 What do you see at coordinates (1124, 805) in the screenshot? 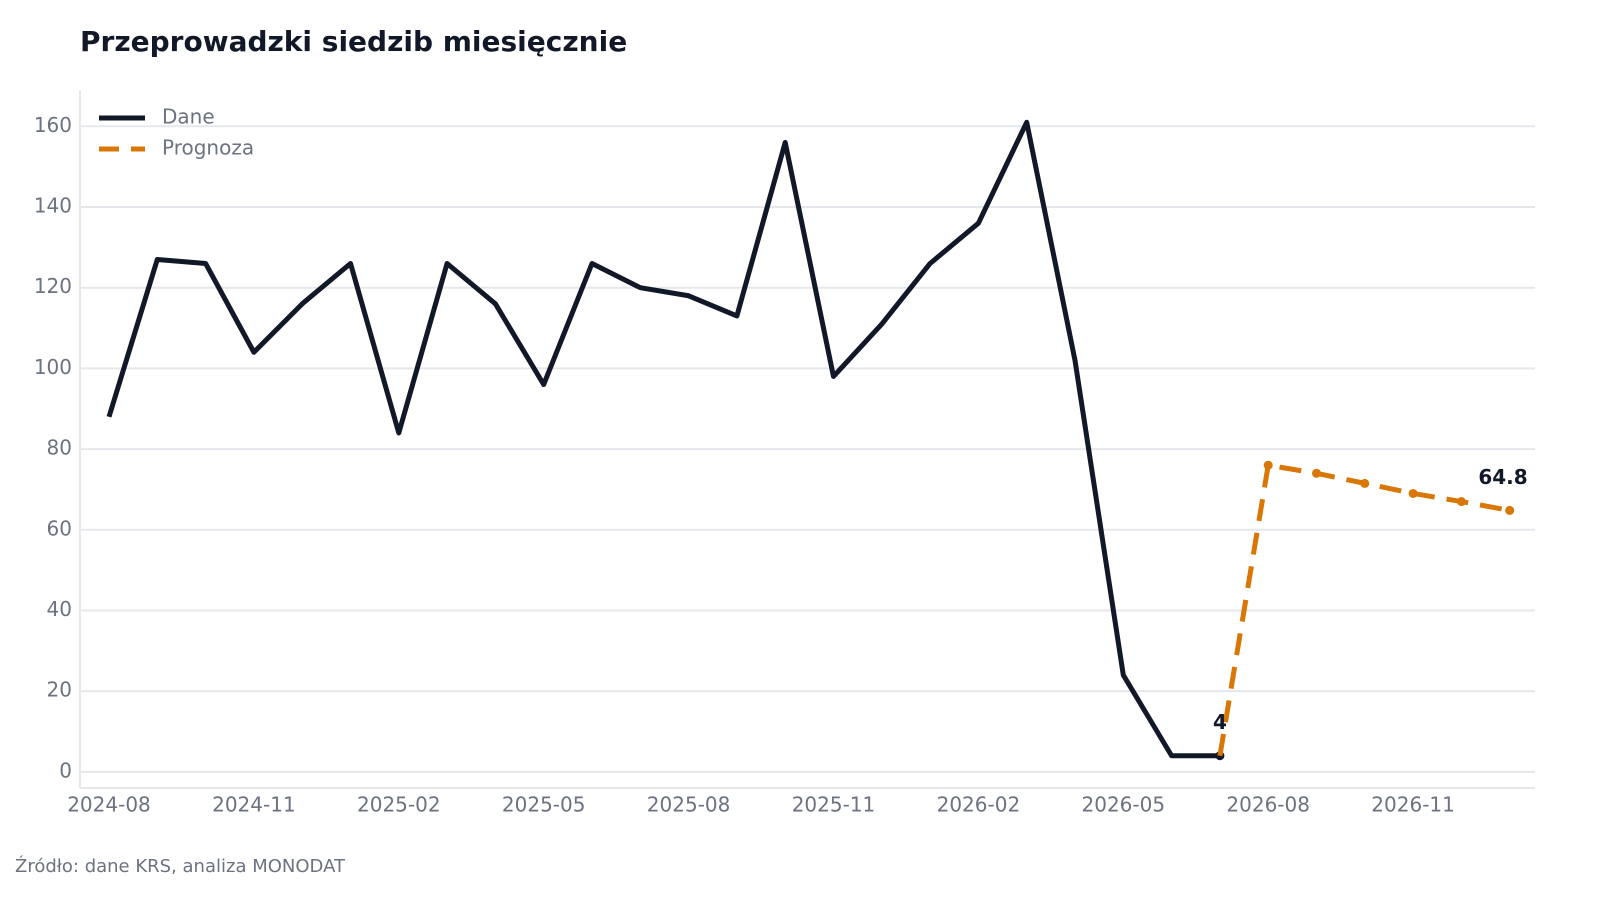
I see `x-tick-label: 2026-05` at bounding box center [1124, 805].